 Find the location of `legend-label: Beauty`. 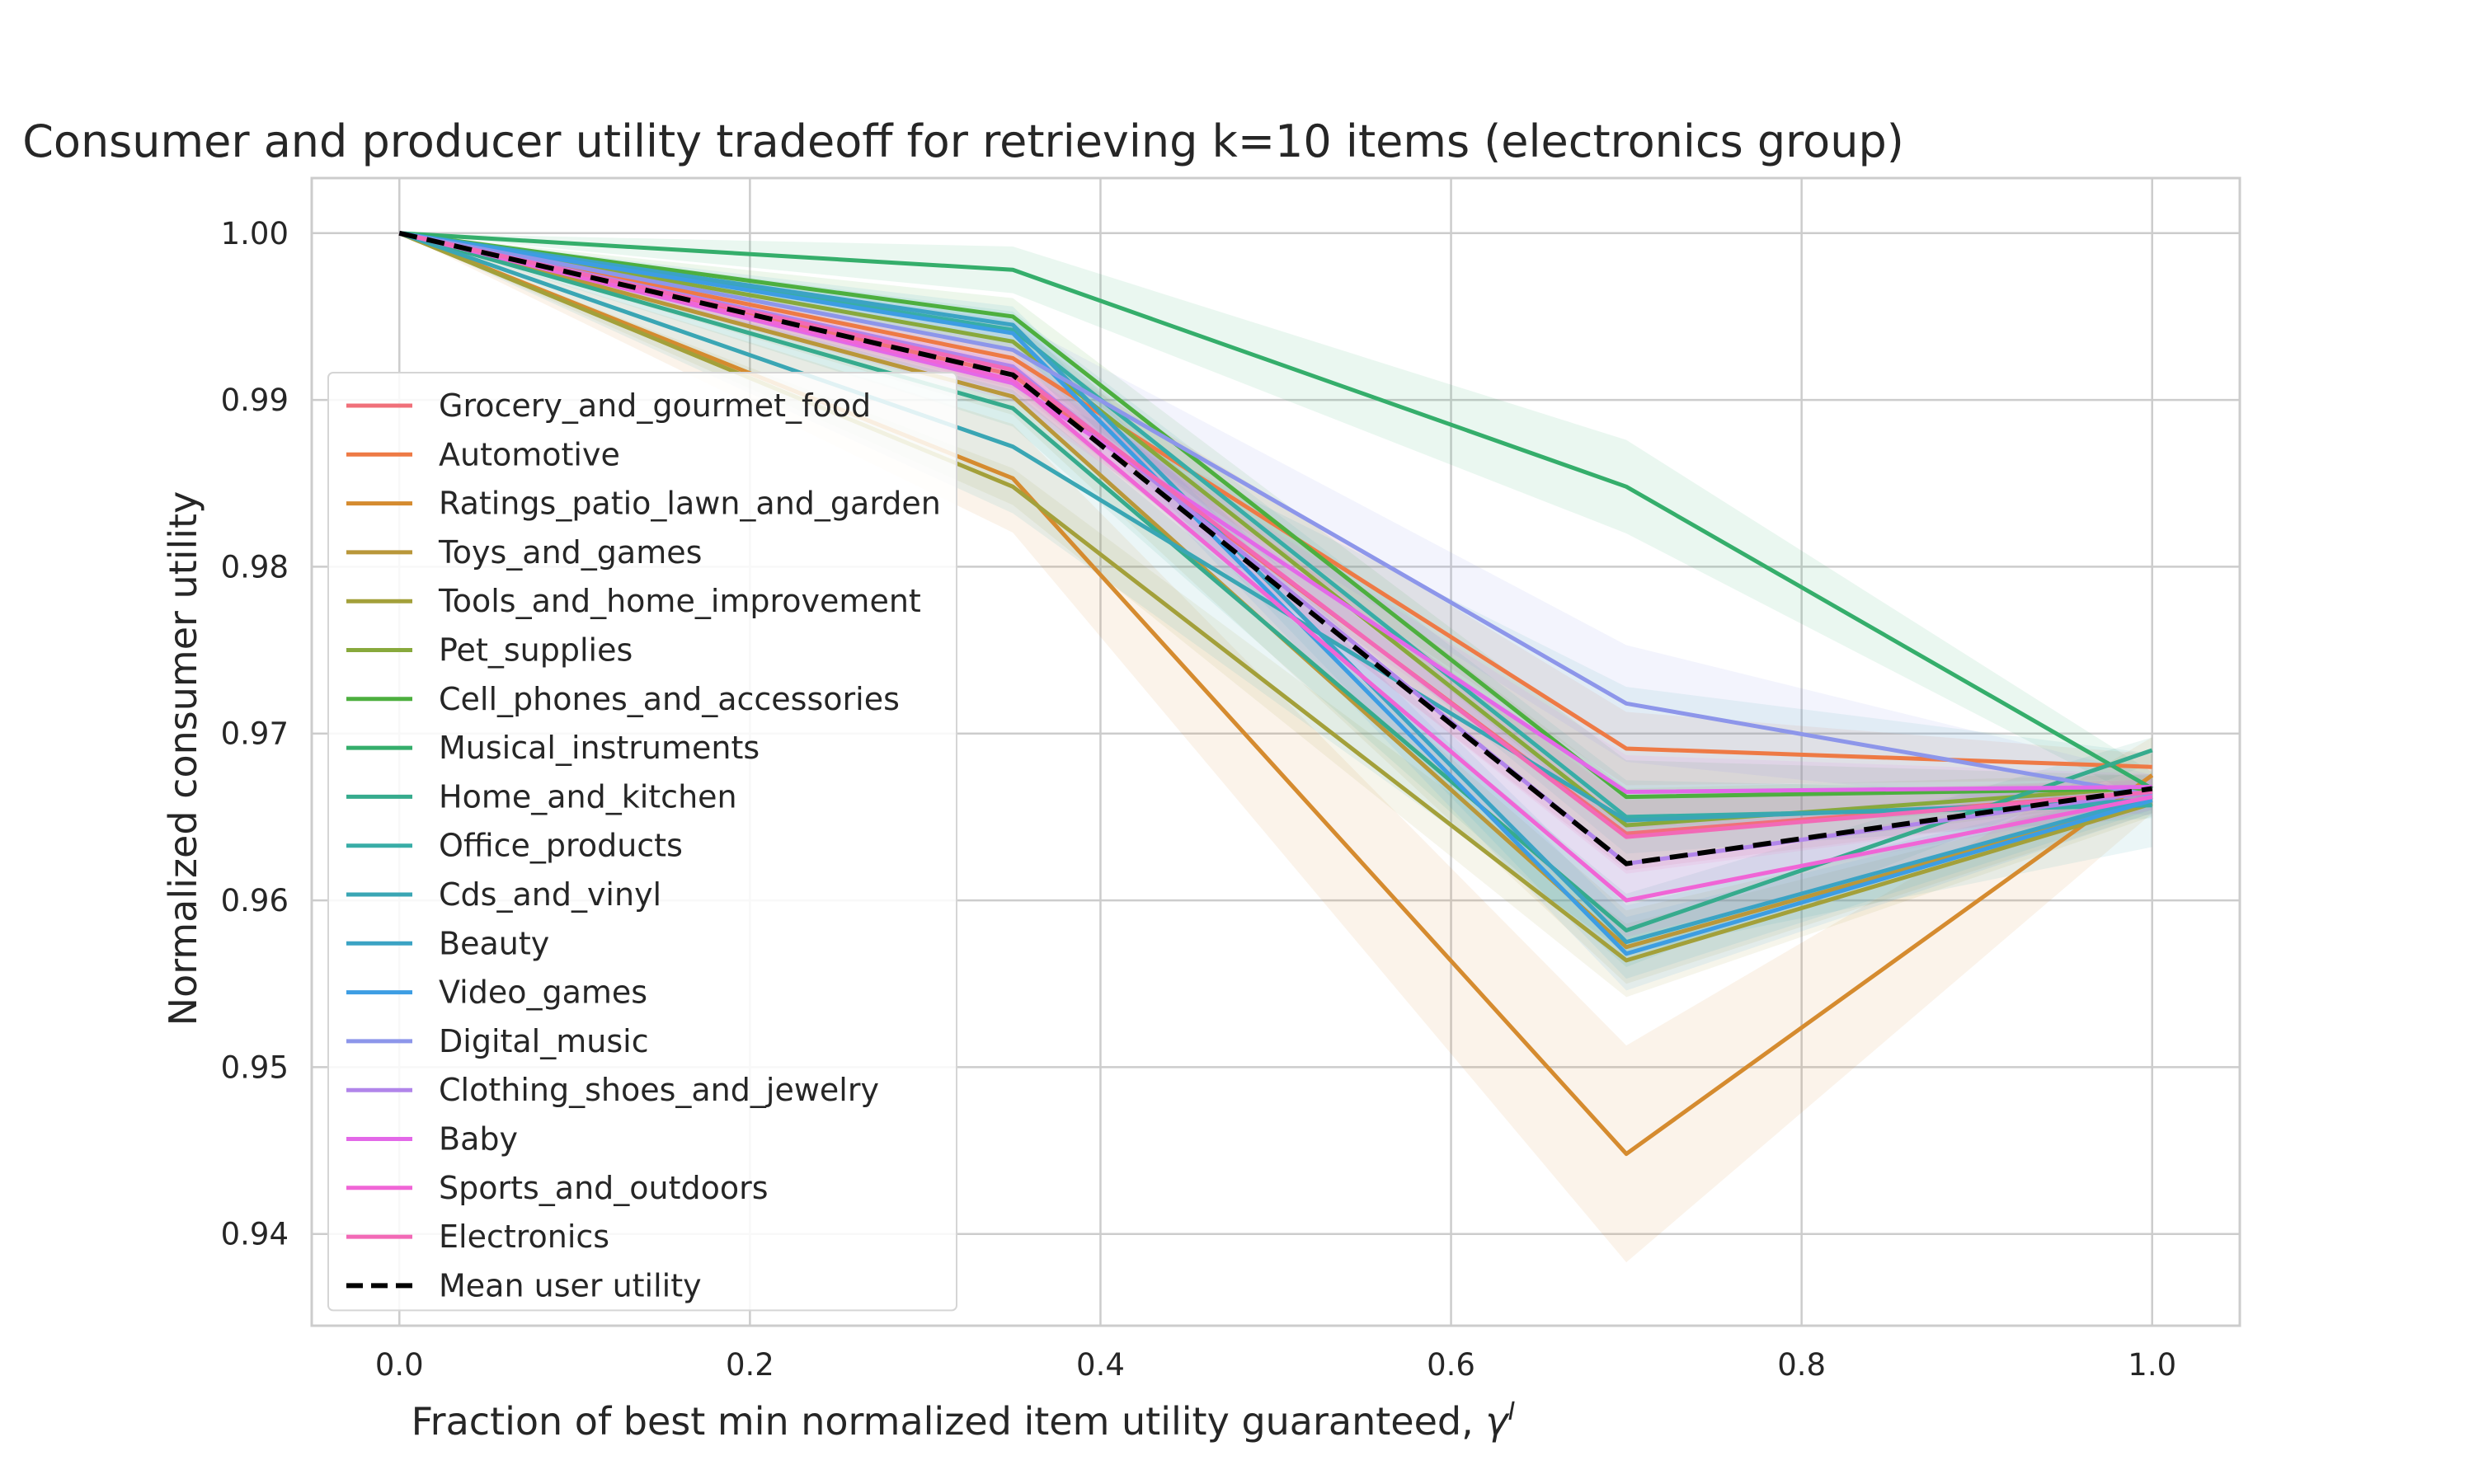

legend-label: Beauty is located at coordinates (494, 943).